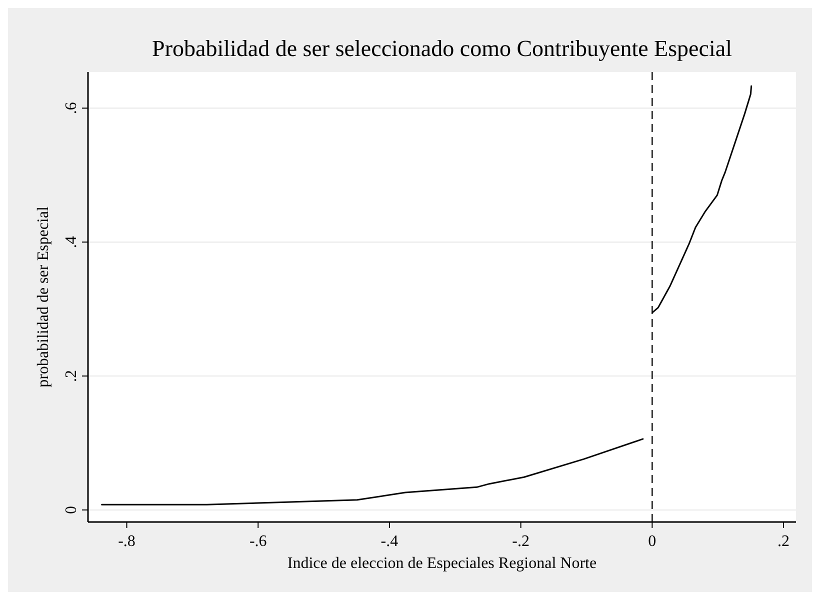 The height and width of the screenshot is (600, 820). I want to click on x-tick-label: -.6, so click(258, 541).